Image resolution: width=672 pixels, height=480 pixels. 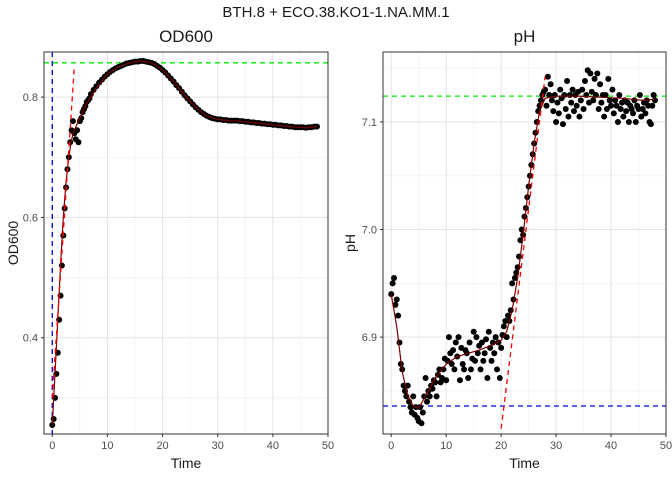 What do you see at coordinates (525, 36) in the screenshot?
I see `panel-title: pH` at bounding box center [525, 36].